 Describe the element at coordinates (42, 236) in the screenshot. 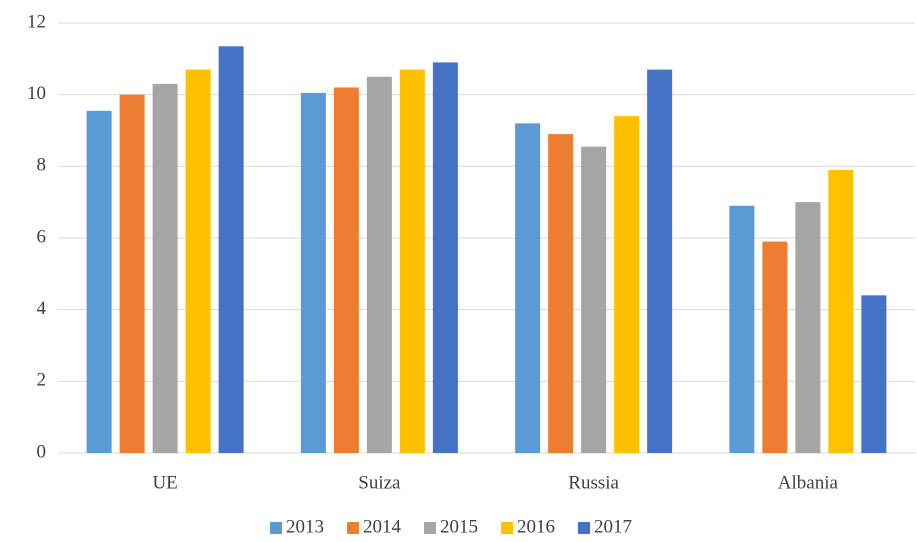

I see `y-tick-label: 6` at that location.